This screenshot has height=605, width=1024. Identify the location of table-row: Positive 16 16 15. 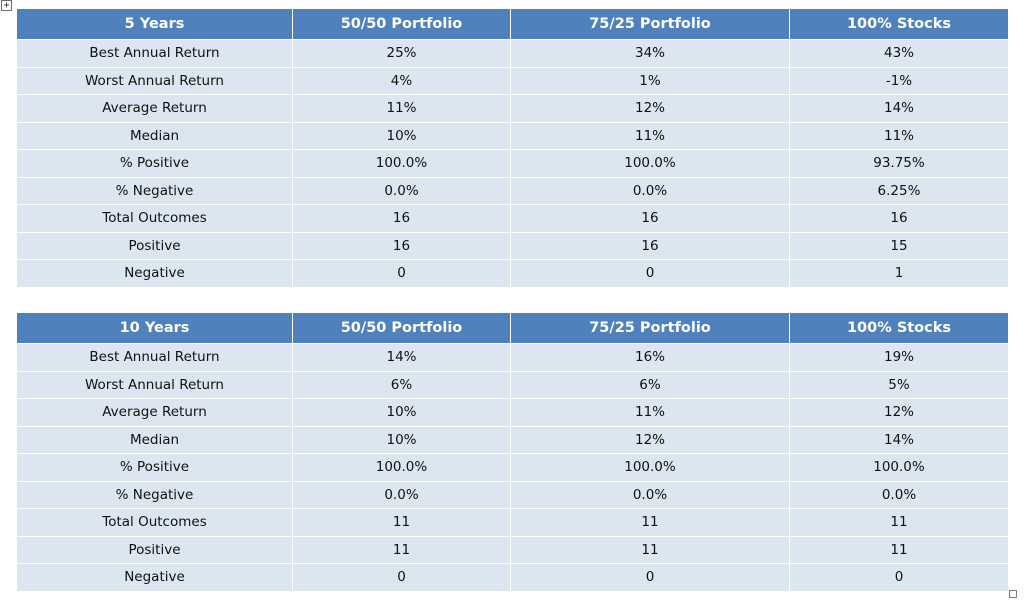
(512, 245).